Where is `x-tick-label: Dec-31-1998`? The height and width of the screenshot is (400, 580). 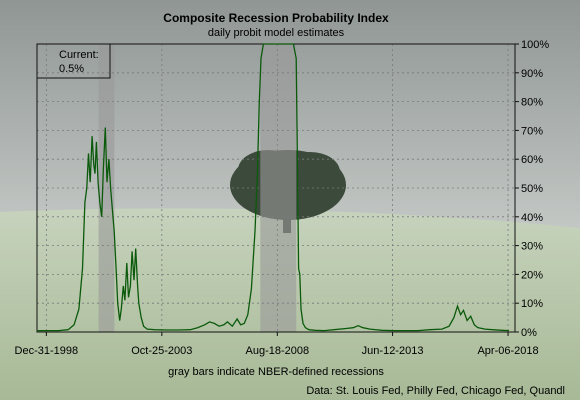
x-tick-label: Dec-31-1998 is located at coordinates (47, 351).